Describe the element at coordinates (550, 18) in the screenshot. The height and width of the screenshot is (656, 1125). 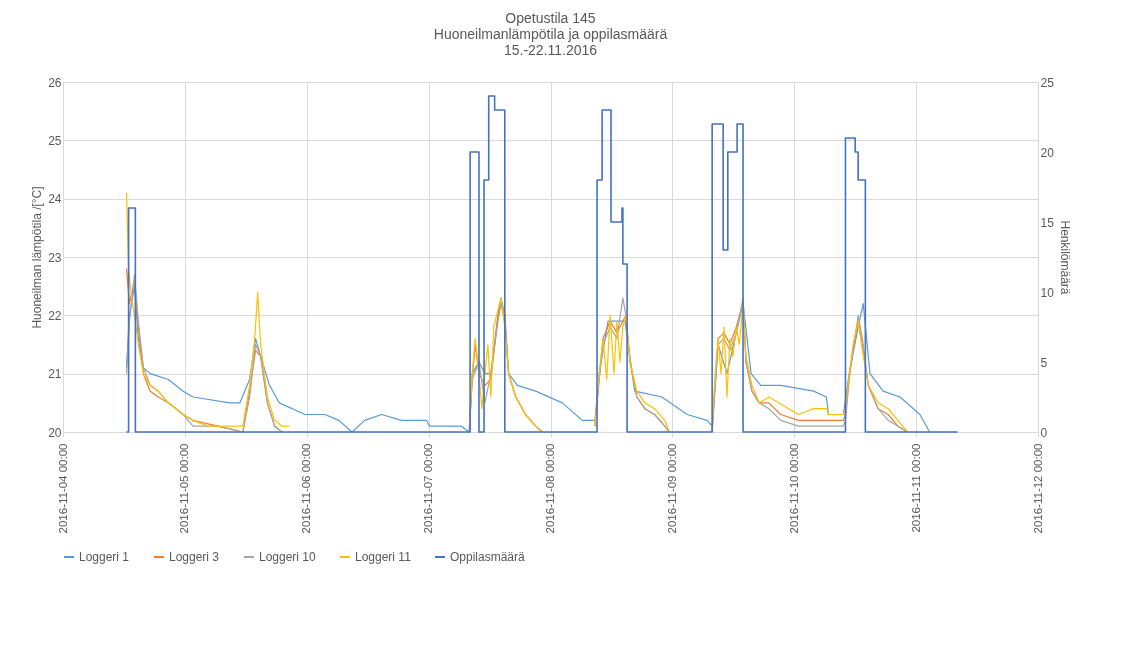
I see `chart-title: Opetustila 145` at that location.